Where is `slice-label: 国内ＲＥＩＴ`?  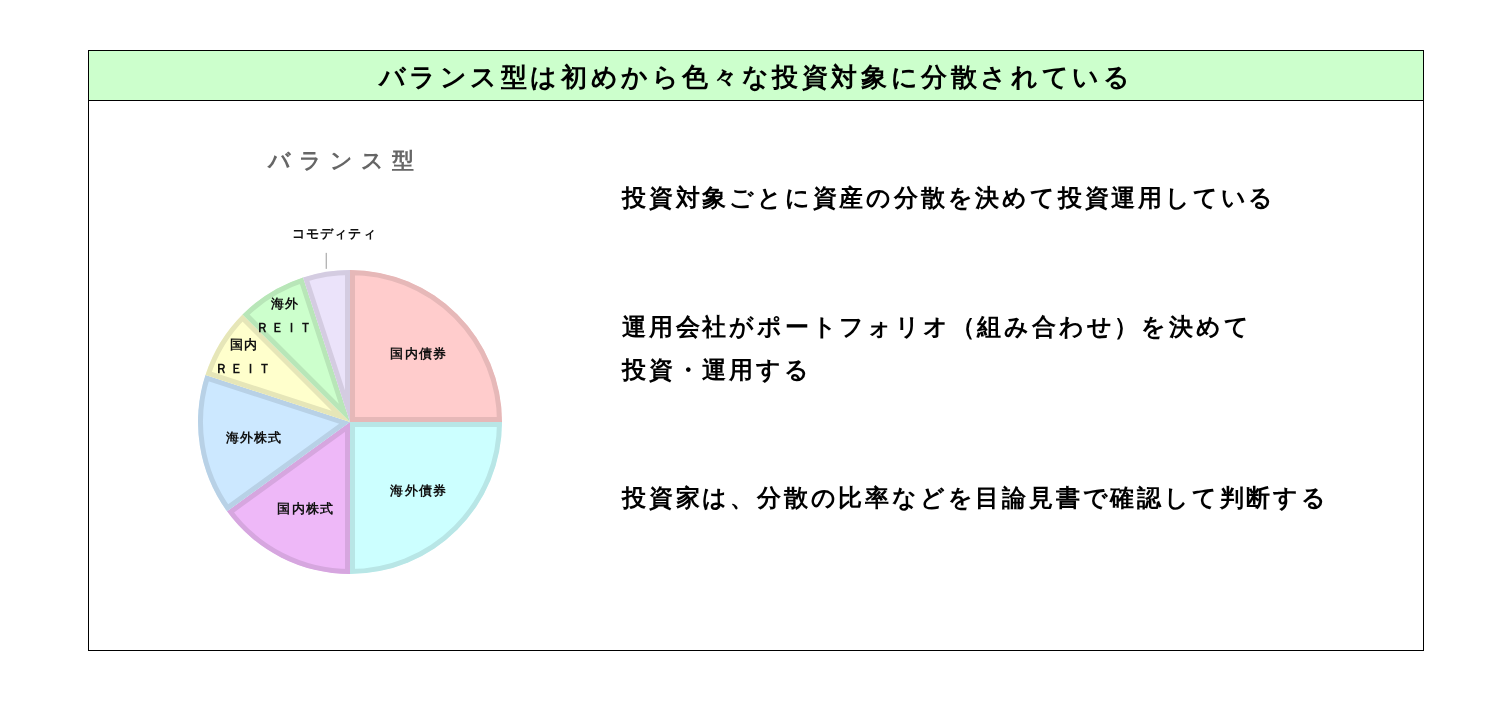 slice-label: 国内ＲＥＩＴ is located at coordinates (244, 357).